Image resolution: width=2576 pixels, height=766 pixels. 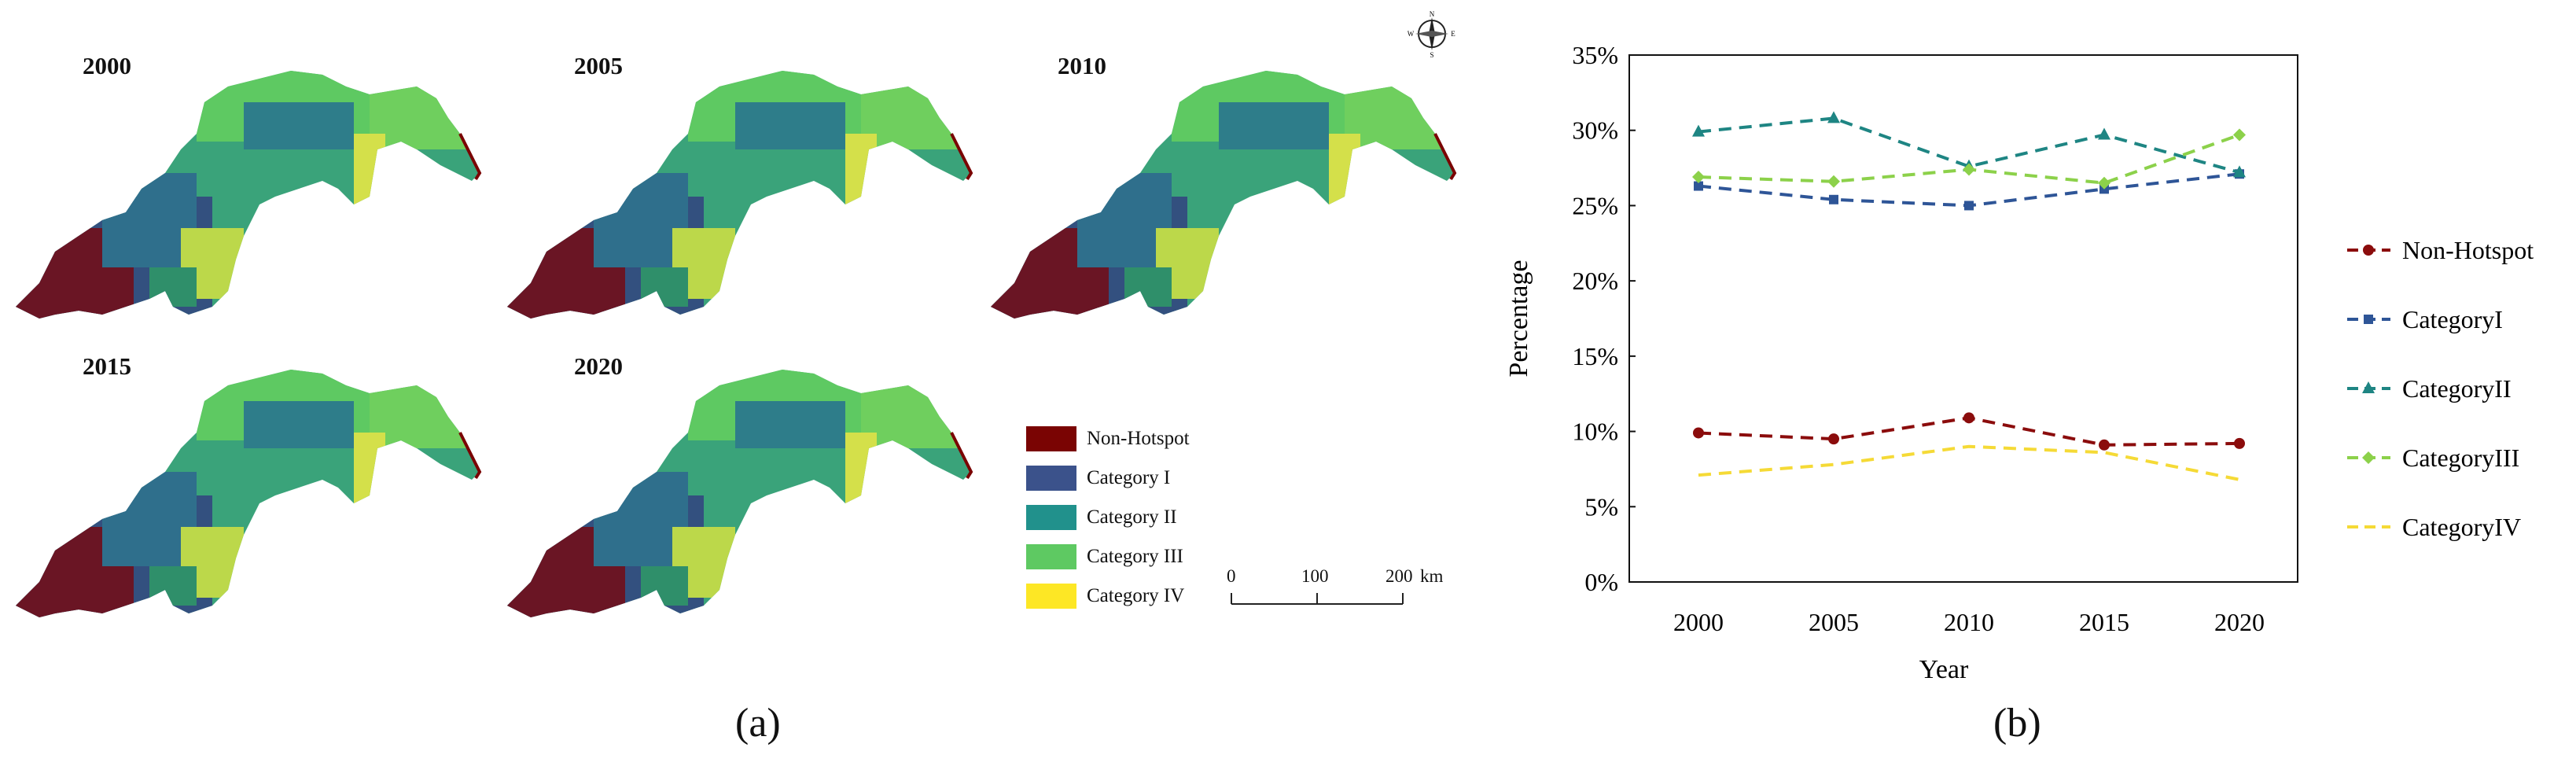 I want to click on compass-e: E, so click(x=1453, y=34).